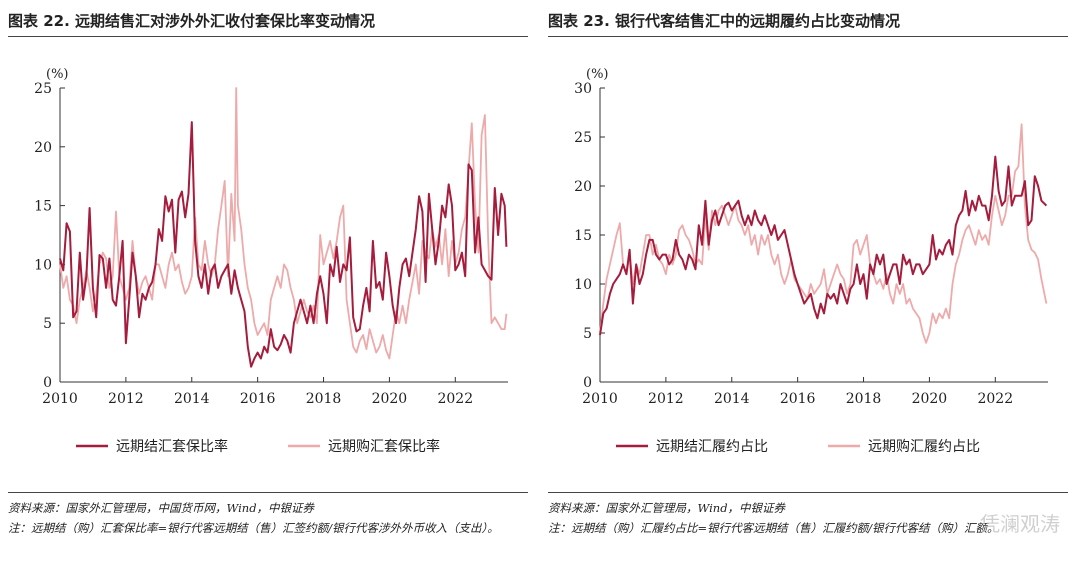 The height and width of the screenshot is (570, 1080). I want to click on chart-title: 图表 23. 银行代客结售汇中的远期履约占比变动情况, so click(724, 21).